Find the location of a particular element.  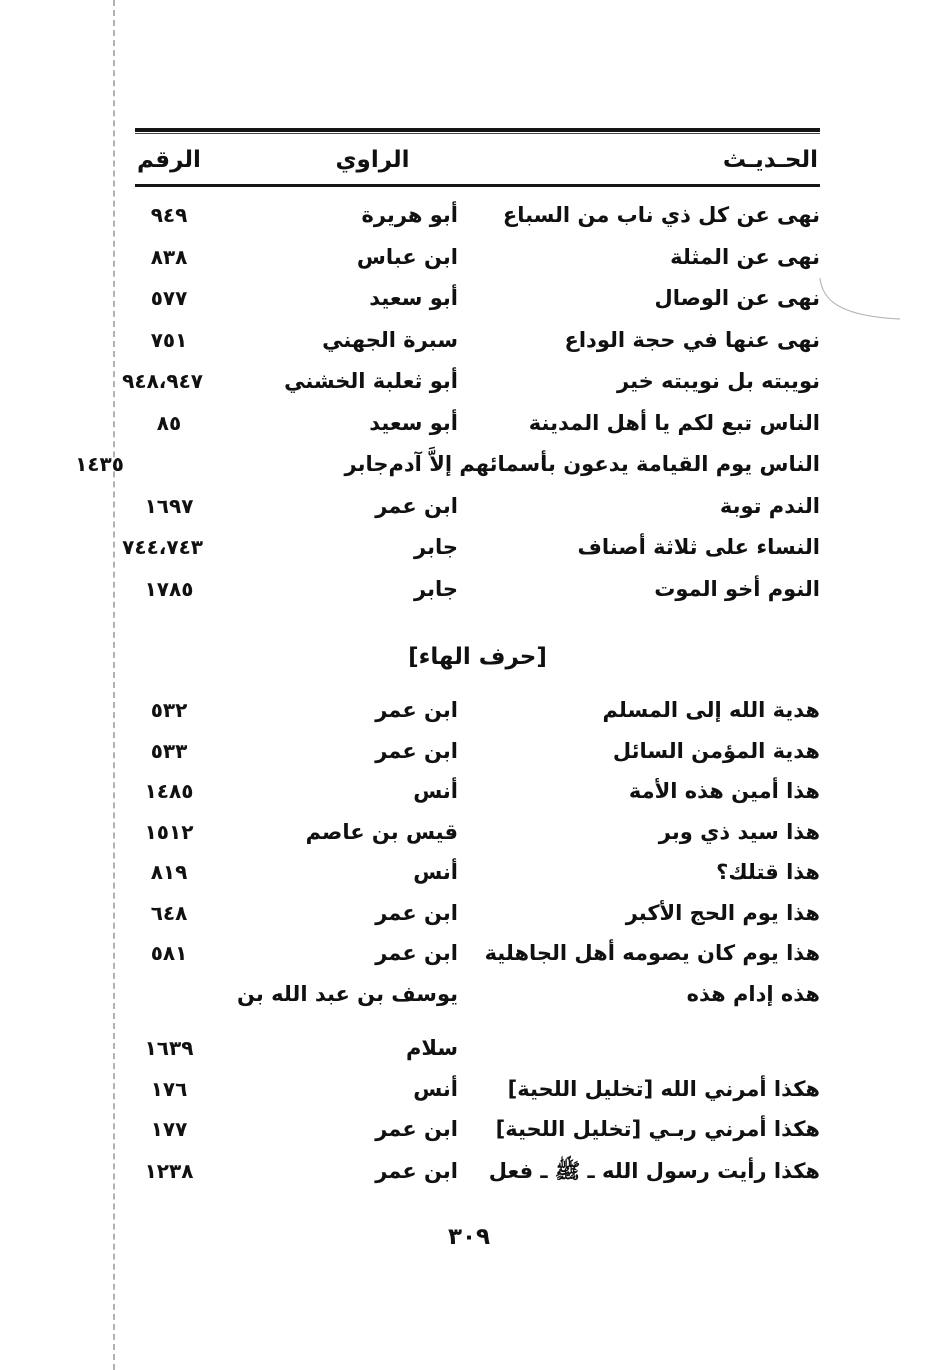

hadith-number: ١٧٨٥ is located at coordinates (169, 588).